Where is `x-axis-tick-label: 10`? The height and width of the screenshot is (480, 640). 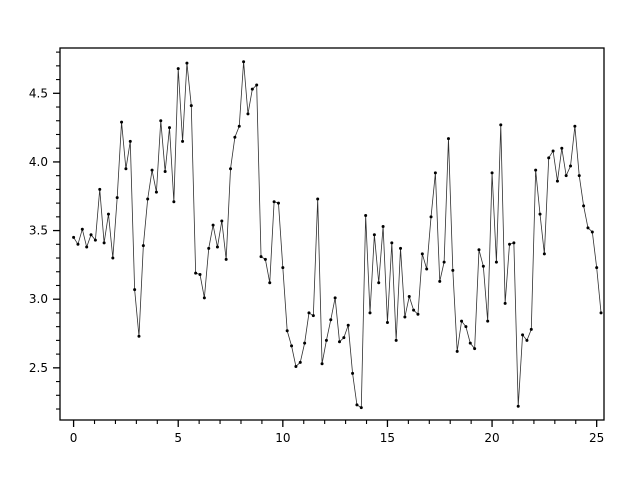 x-axis-tick-label: 10 is located at coordinates (282, 438).